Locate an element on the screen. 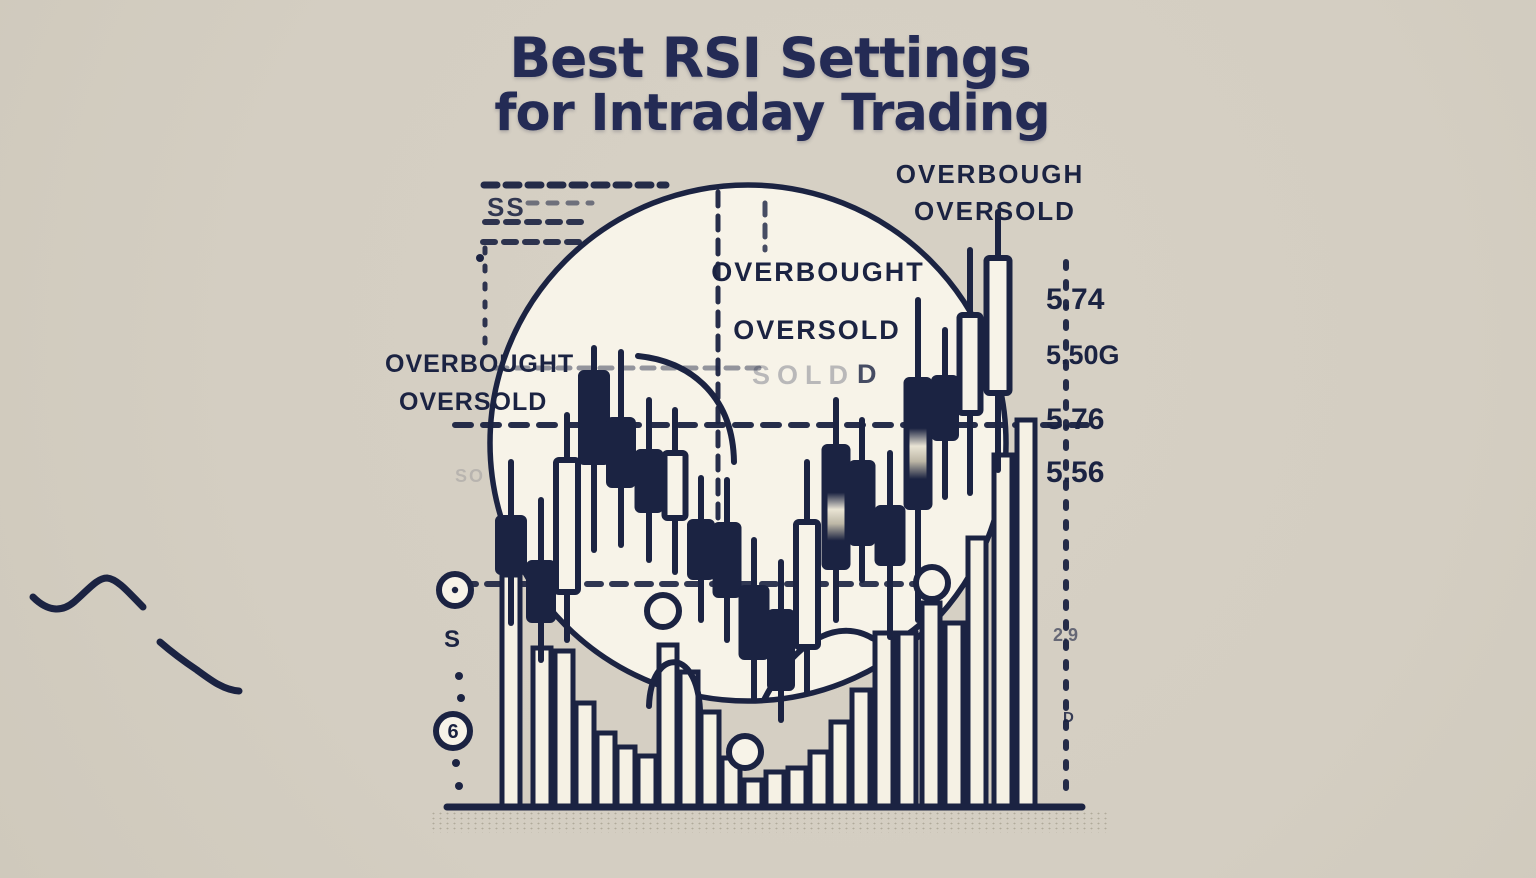 This screenshot has height=878, width=1536. letter-s: S is located at coordinates (452, 639).